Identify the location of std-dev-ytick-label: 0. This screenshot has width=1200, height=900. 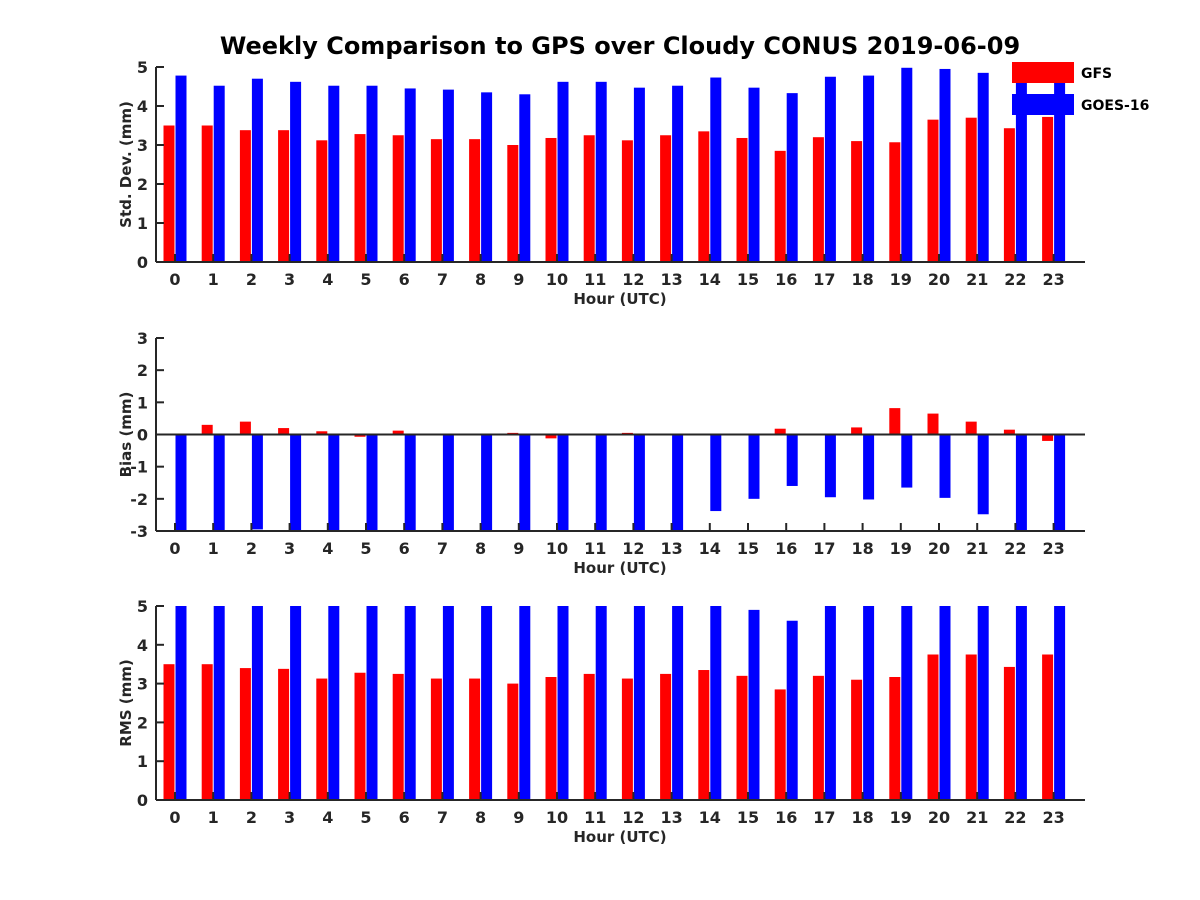
(142, 262).